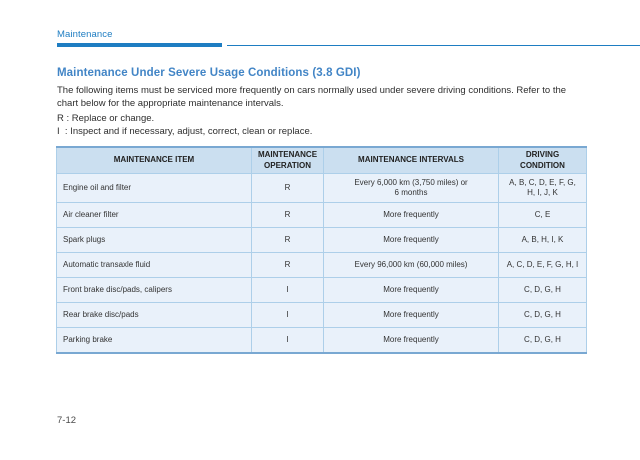 This screenshot has width=640, height=460. I want to click on col-header-maintenance-intervals: MAINTENANCE INTERVALS, so click(411, 160).